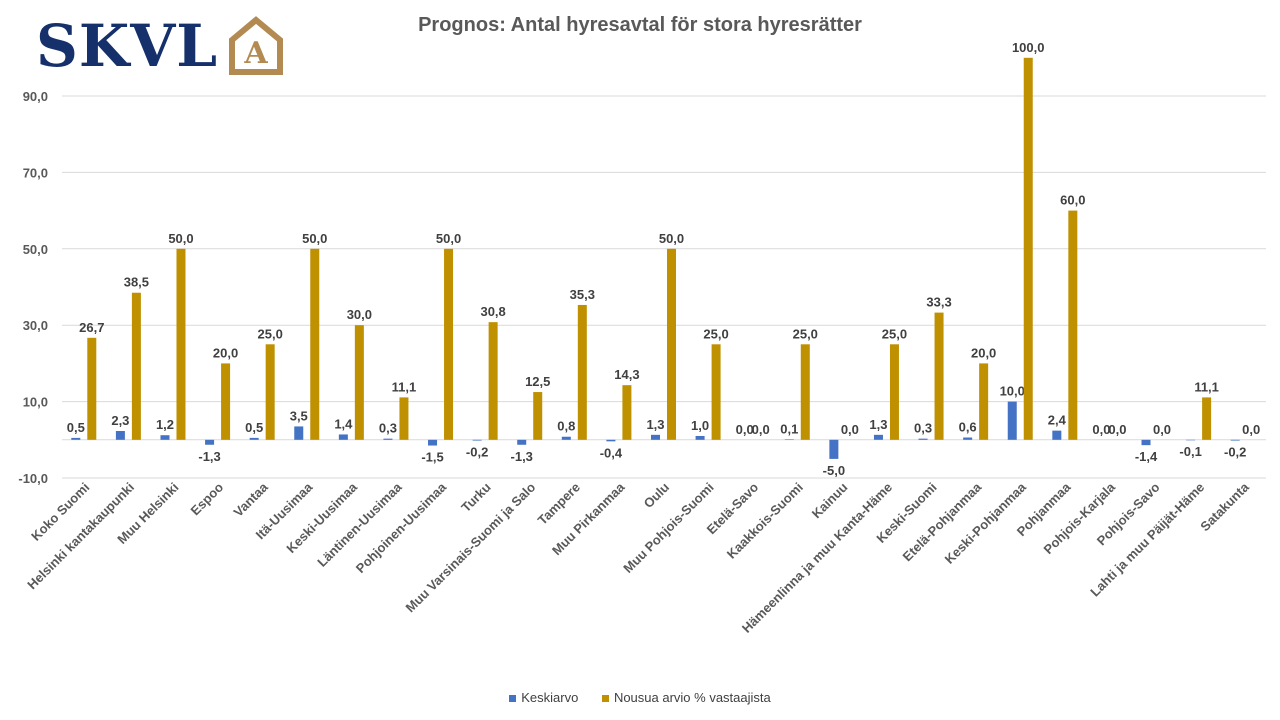  Describe the element at coordinates (343, 423) in the screenshot. I see `data-label-keskiarvo: 1,4` at that location.